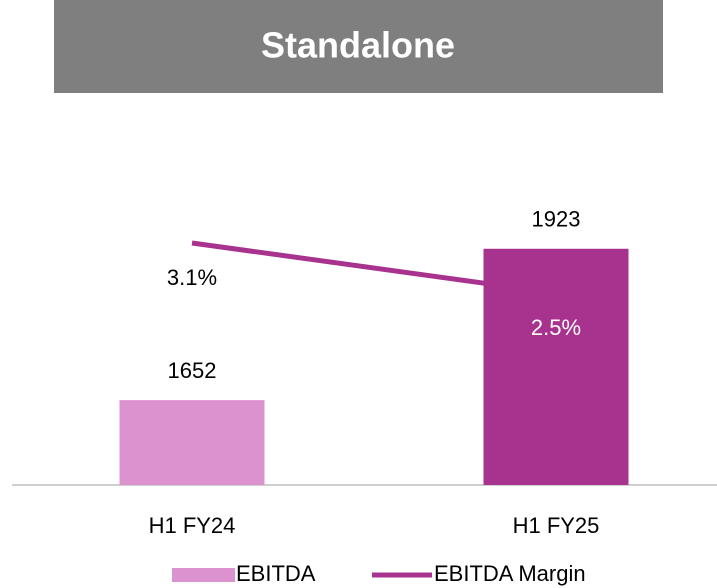 This screenshot has width=717, height=588. What do you see at coordinates (510, 573) in the screenshot?
I see `legend-label: EBITDA Margin` at bounding box center [510, 573].